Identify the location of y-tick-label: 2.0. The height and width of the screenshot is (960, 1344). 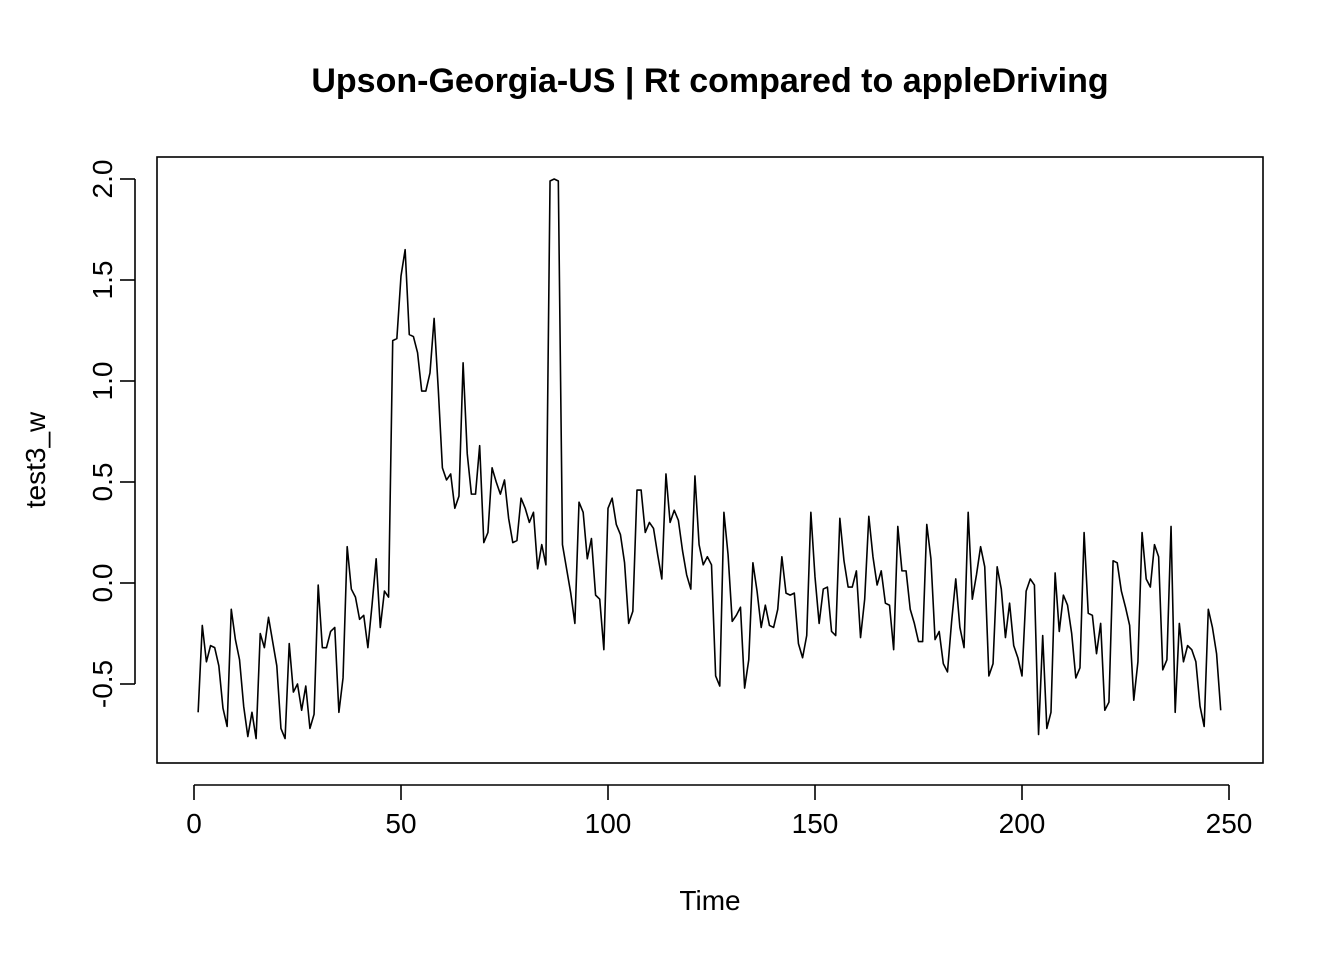
(102, 179).